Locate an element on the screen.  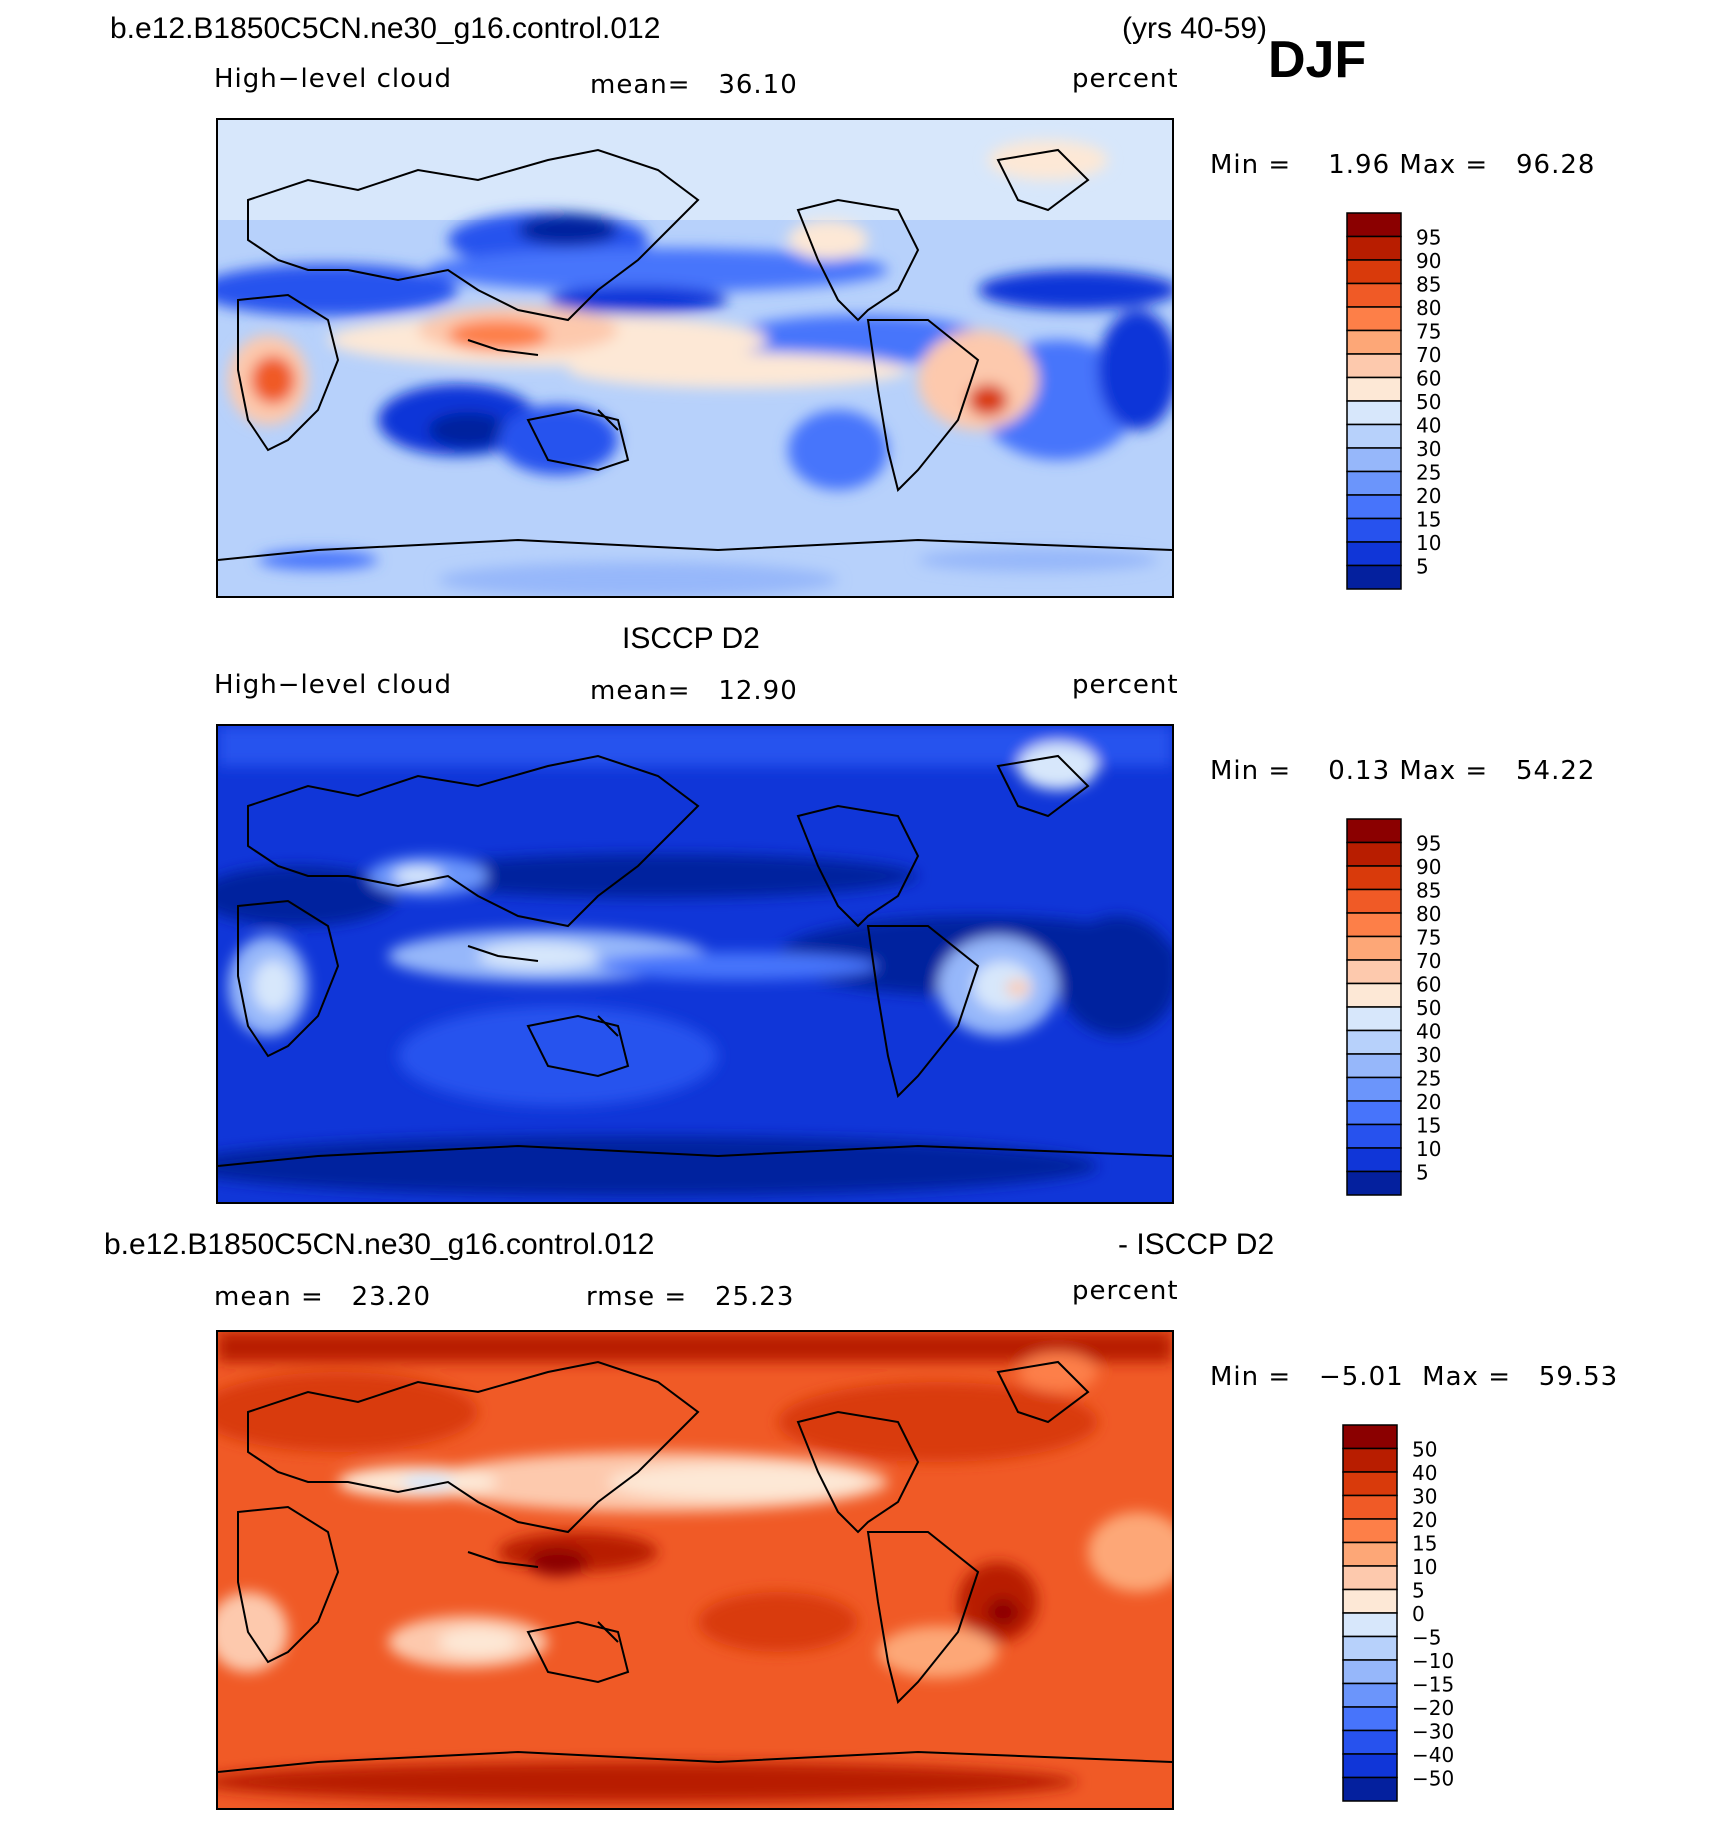
panel3-mean-label: mean = 23.20 is located at coordinates (323, 1297).